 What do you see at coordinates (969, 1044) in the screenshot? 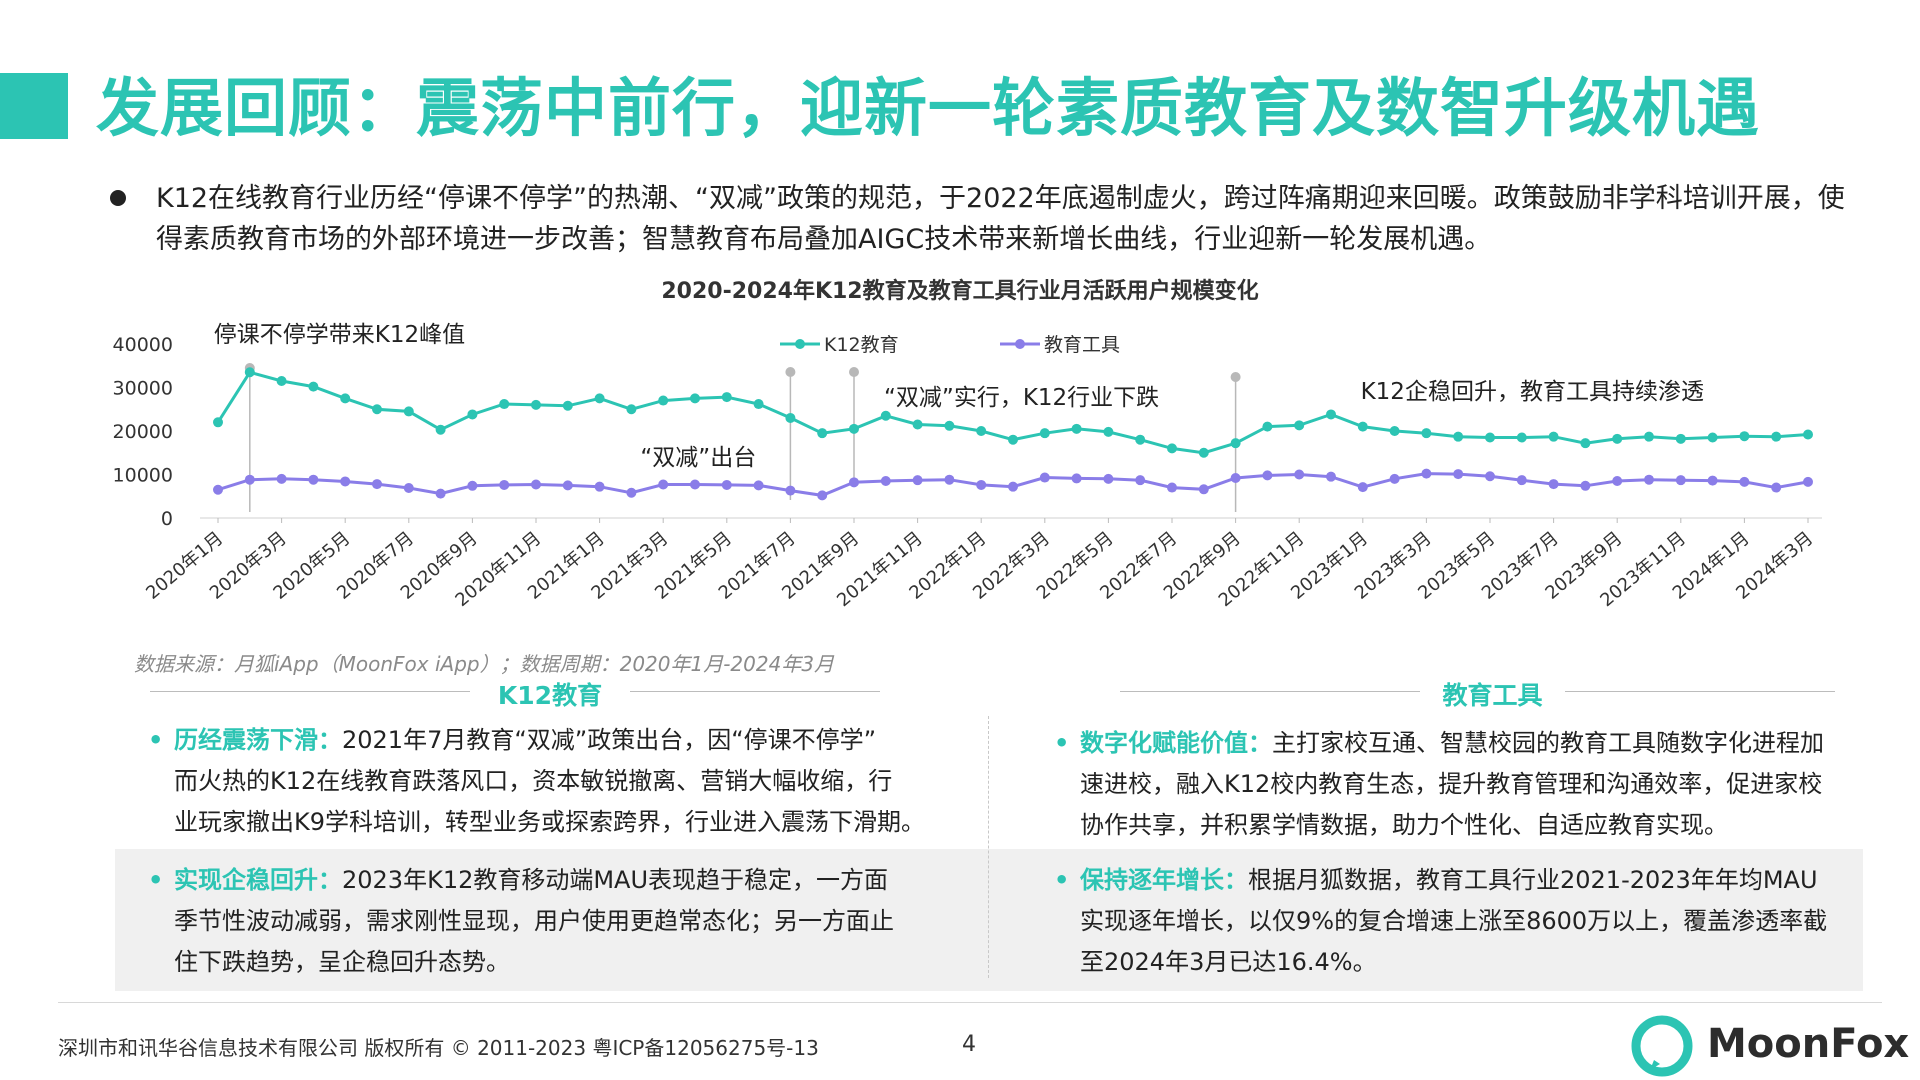
I see `page-number: 4` at bounding box center [969, 1044].